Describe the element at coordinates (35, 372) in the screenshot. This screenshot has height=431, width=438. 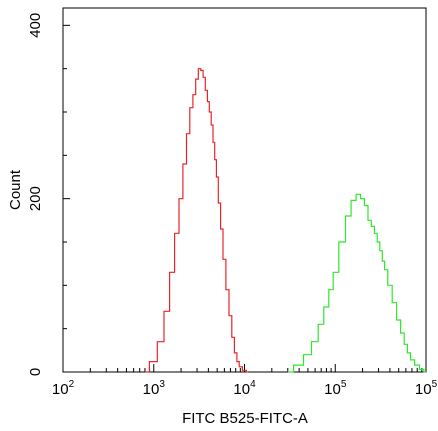
I see `y-tick-label: 0` at that location.